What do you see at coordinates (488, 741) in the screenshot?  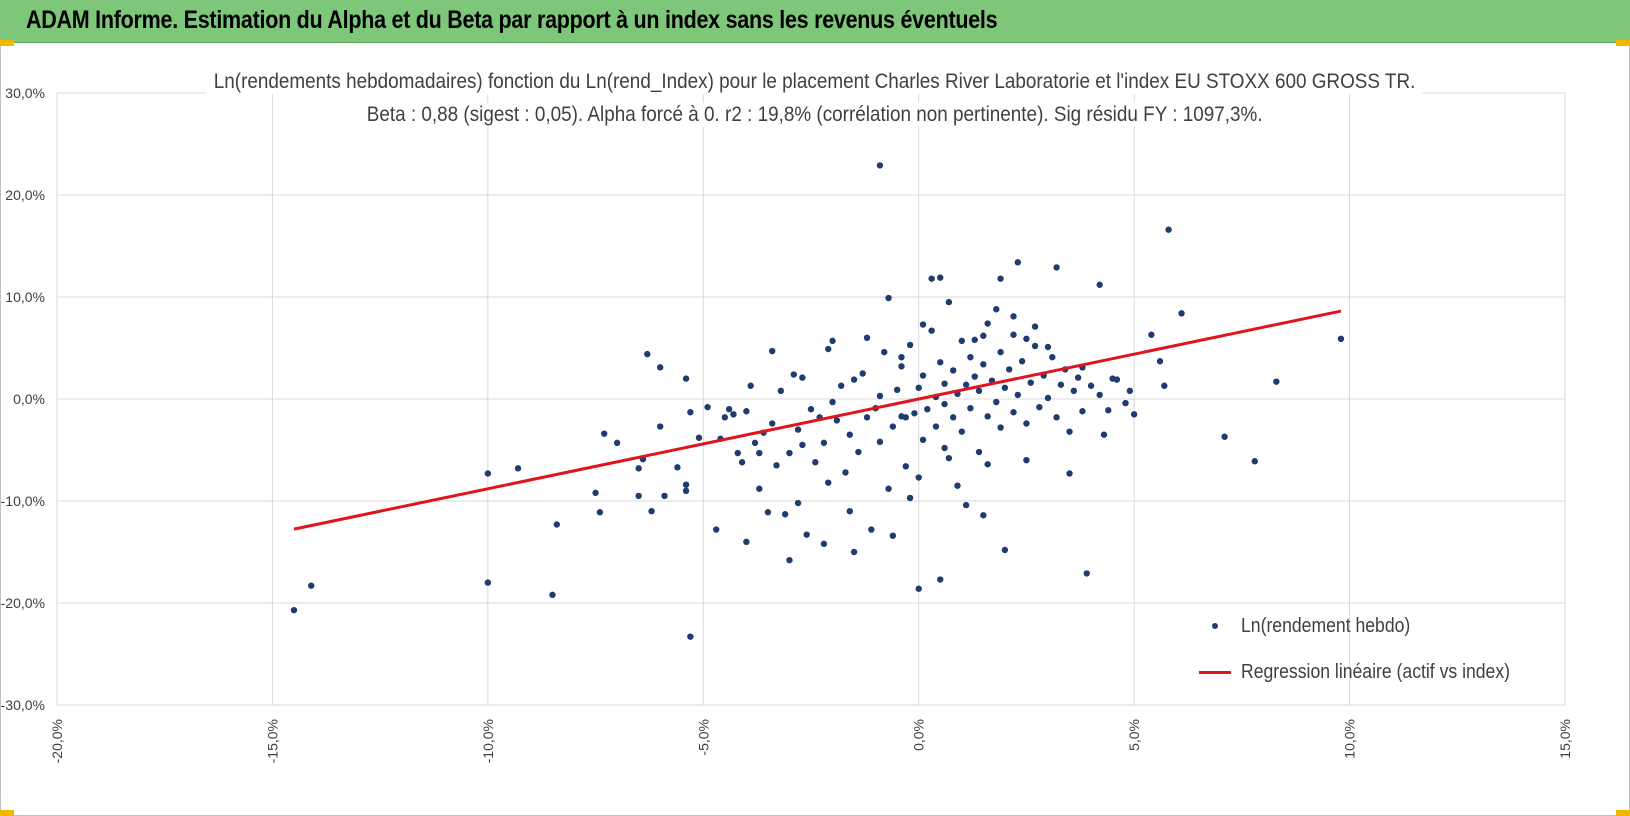 I see `x-tick-label: -10,0%` at bounding box center [488, 741].